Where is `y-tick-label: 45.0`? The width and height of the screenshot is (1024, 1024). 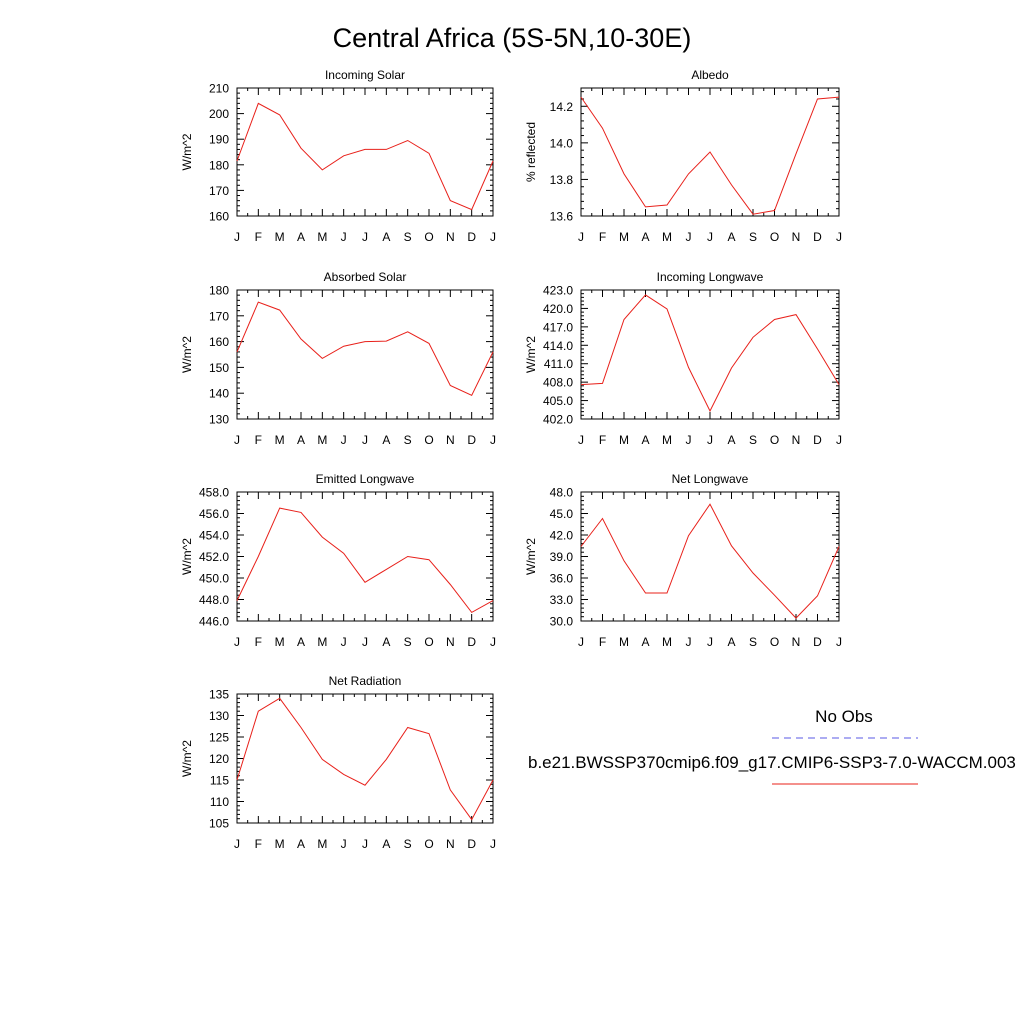 y-tick-label: 45.0 is located at coordinates (562, 514).